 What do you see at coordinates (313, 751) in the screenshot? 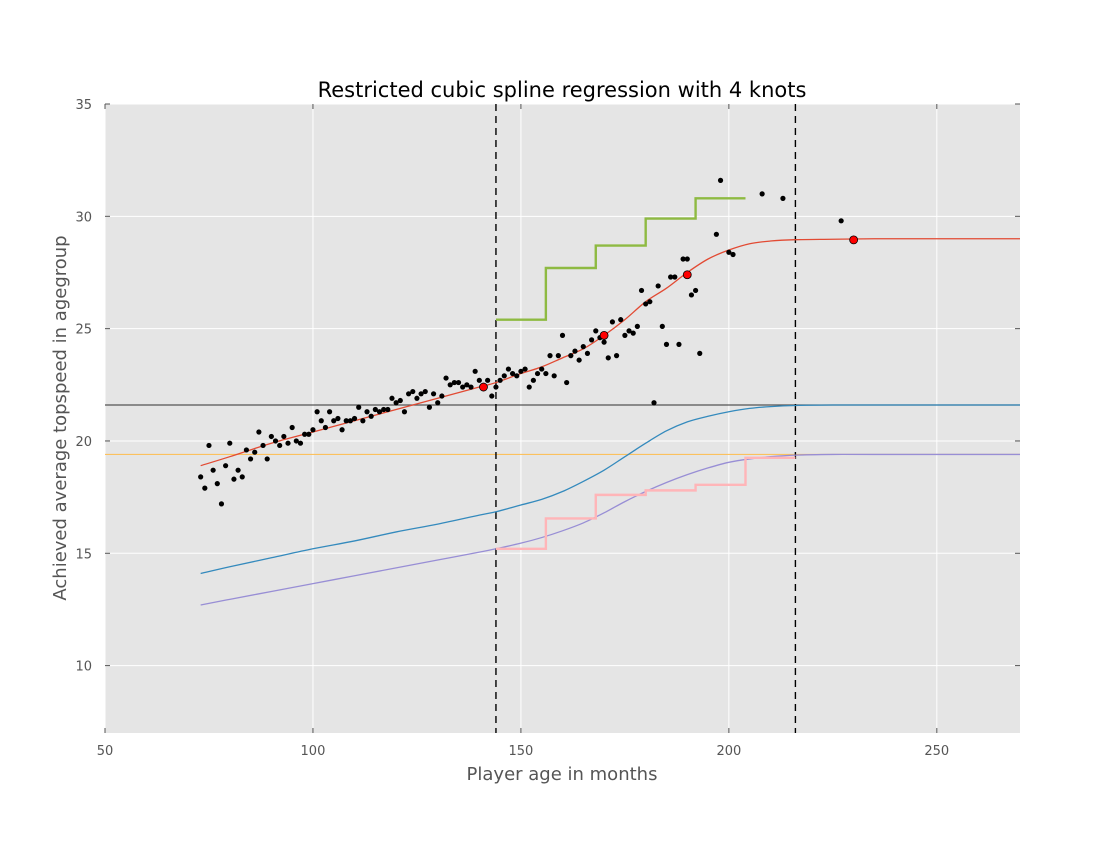
I see `x-tick-label: 100` at bounding box center [313, 751].